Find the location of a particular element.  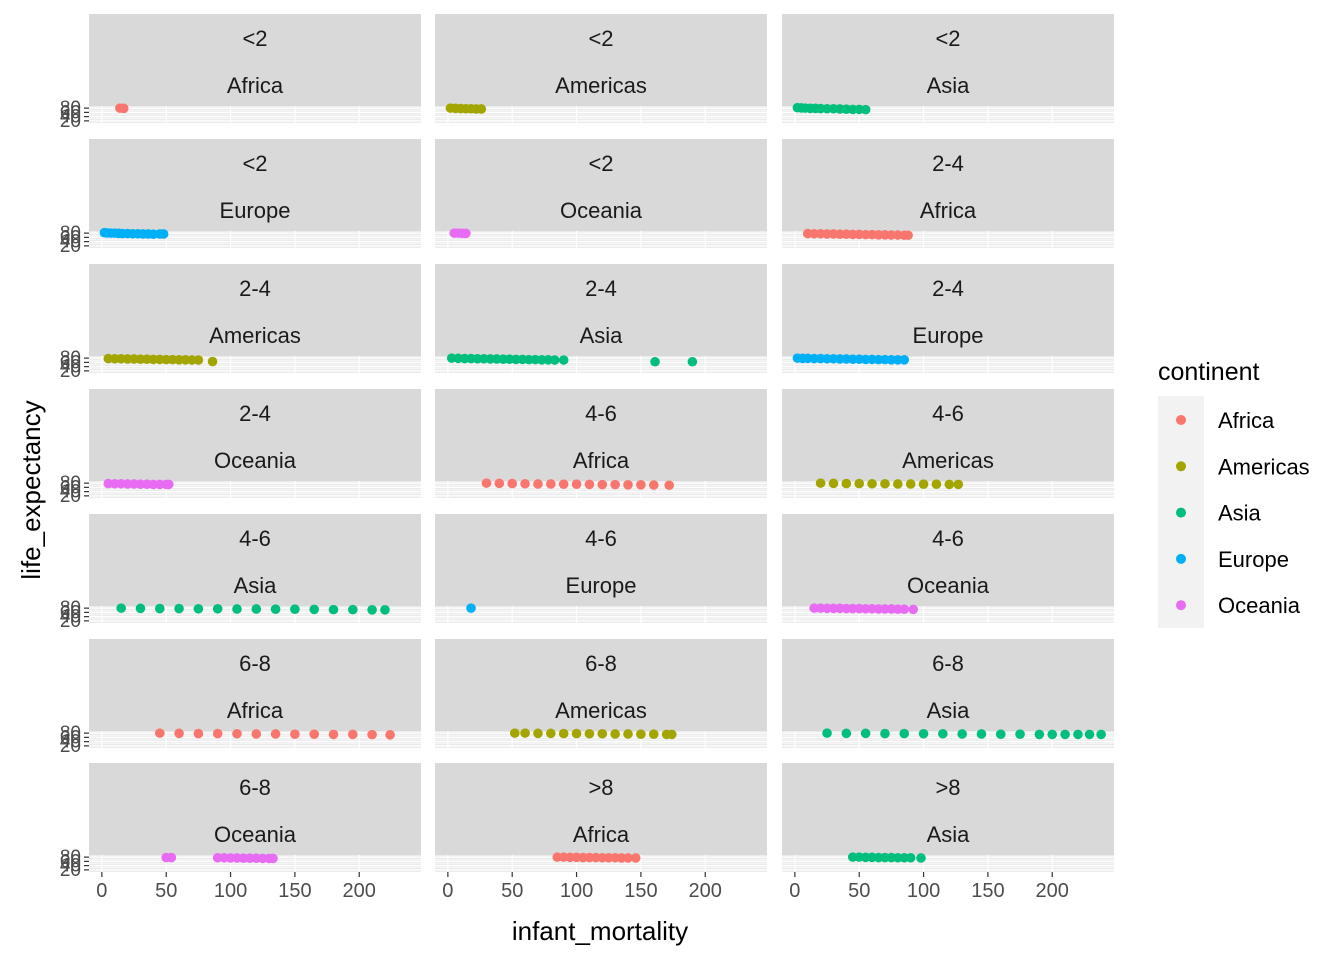

x-axes: 0 50 100 150 200 0 50 100 150 200 0 50 100 150 200 is located at coordinates (582, 887).